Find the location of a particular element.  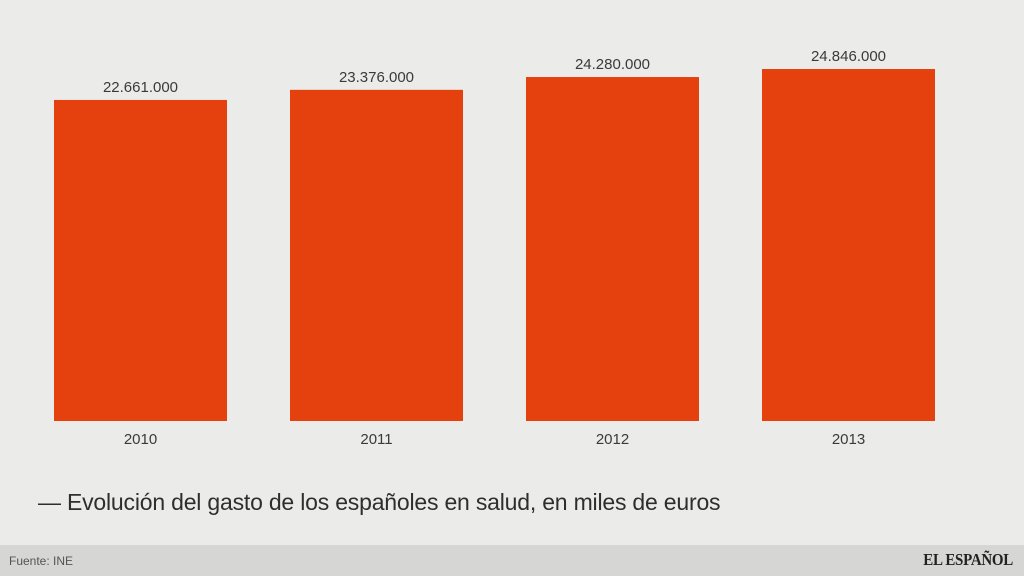

footer-bar: Fuente: INE EL ESPAÑOL is located at coordinates (512, 560).